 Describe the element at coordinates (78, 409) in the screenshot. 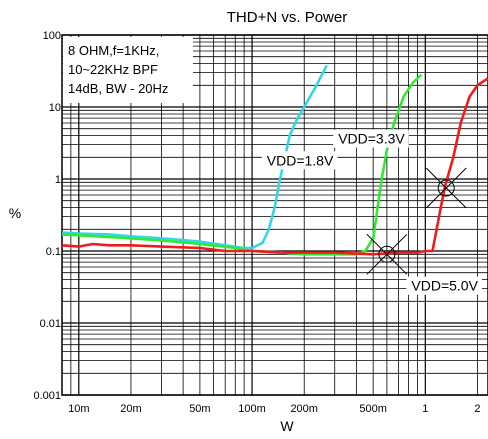

I see `x-tick-label: 10m` at that location.